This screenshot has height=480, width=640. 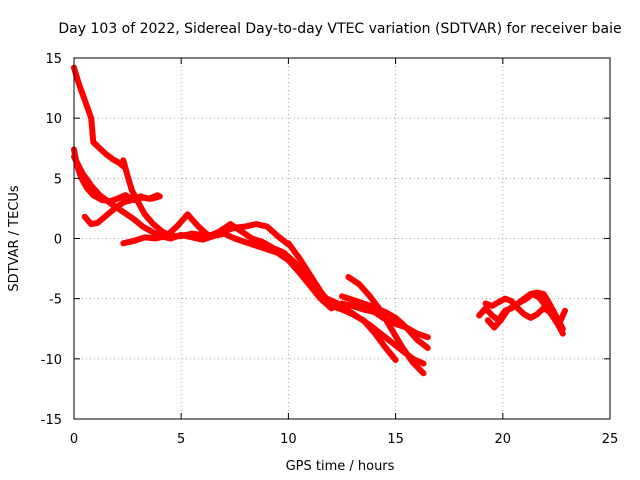 What do you see at coordinates (503, 439) in the screenshot?
I see `x-tick-label: 20` at bounding box center [503, 439].